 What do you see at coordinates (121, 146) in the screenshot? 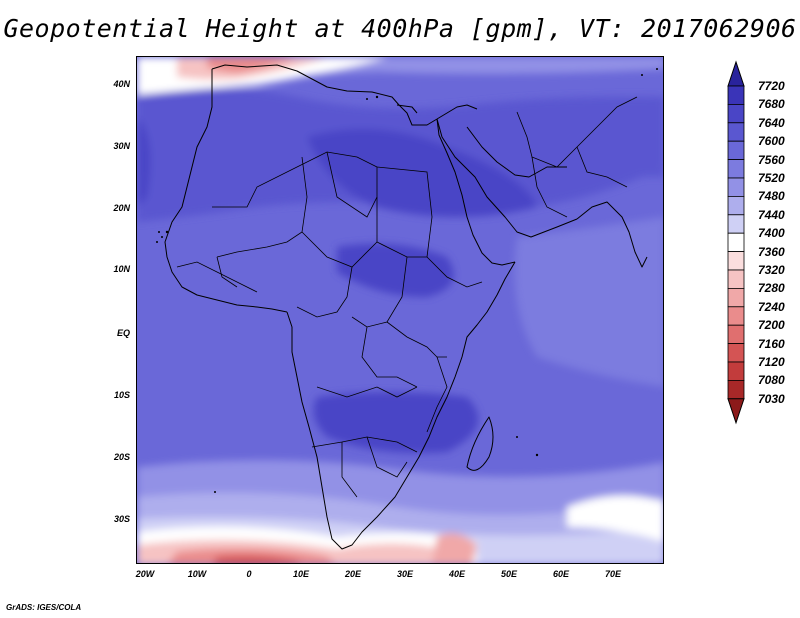
I see `latitude-label: 30N` at bounding box center [121, 146].